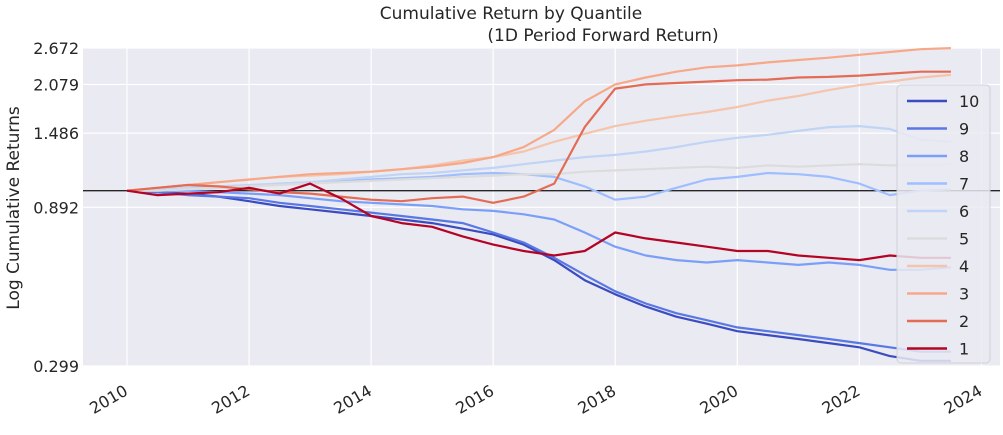  Describe the element at coordinates (964, 349) in the screenshot. I see `legend-label-1: 1` at that location.